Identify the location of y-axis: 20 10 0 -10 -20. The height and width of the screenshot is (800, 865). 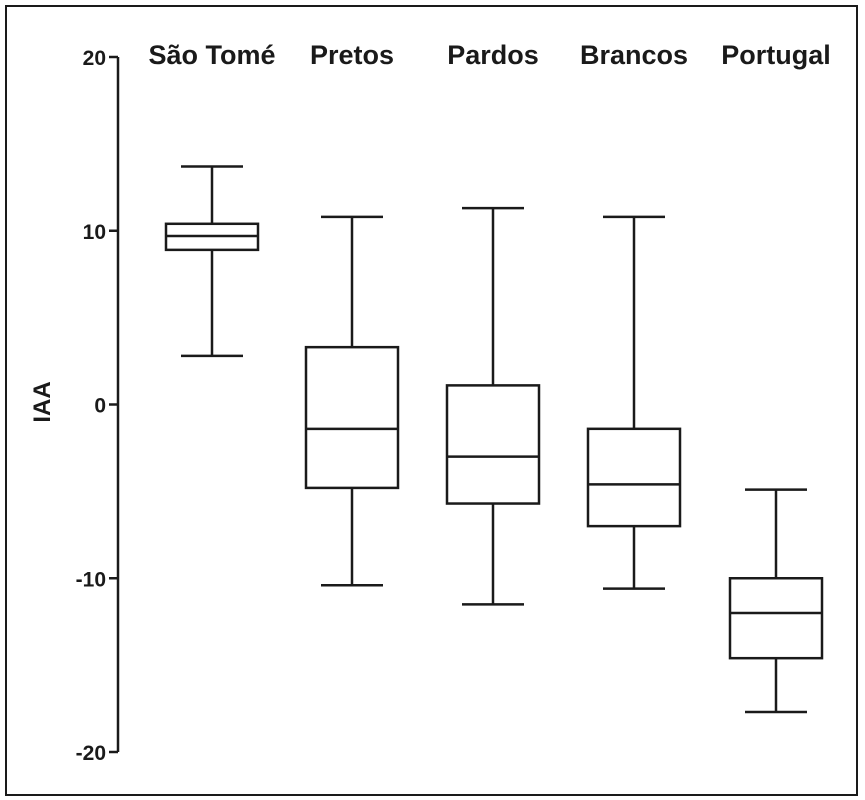
(98, 406).